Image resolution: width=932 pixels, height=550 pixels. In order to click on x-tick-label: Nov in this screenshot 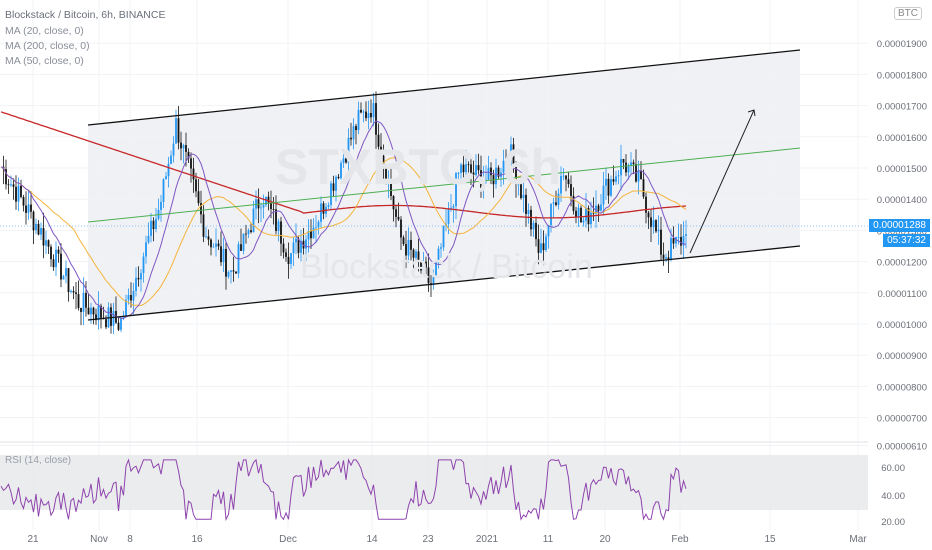, I will do `click(99, 539)`.